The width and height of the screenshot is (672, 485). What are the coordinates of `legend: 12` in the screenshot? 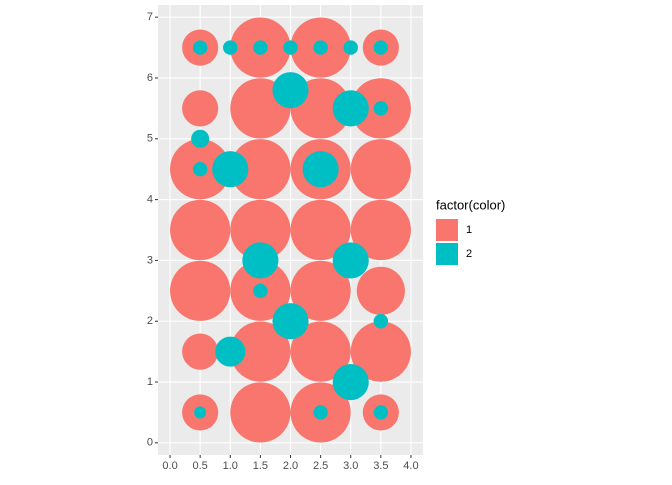 It's located at (454, 242).